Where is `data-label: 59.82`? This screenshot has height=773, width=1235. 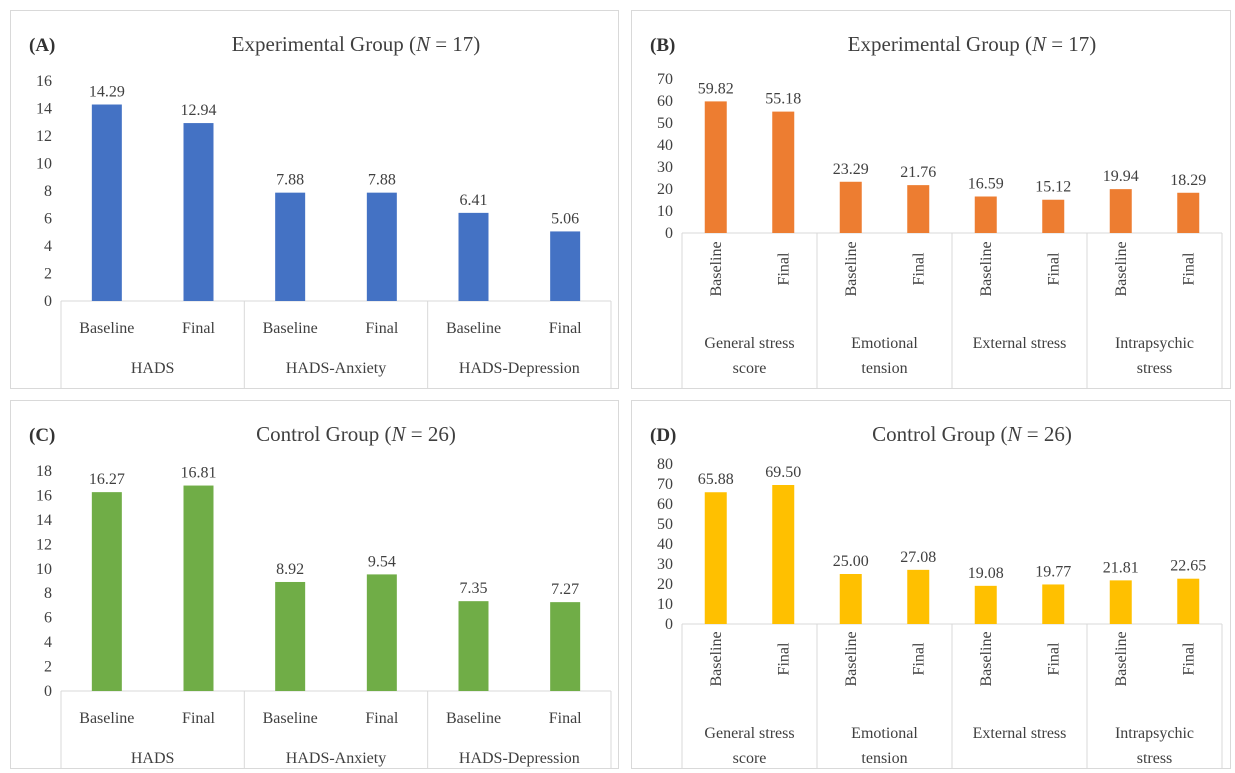
data-label: 59.82 is located at coordinates (716, 88).